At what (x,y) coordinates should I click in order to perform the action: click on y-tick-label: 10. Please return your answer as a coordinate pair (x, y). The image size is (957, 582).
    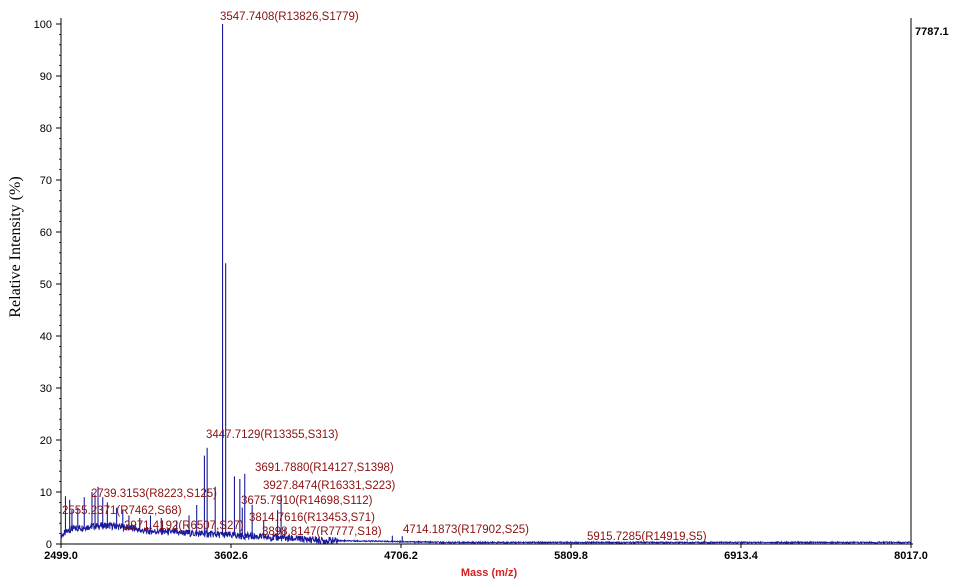
    Looking at the image, I should click on (46, 493).